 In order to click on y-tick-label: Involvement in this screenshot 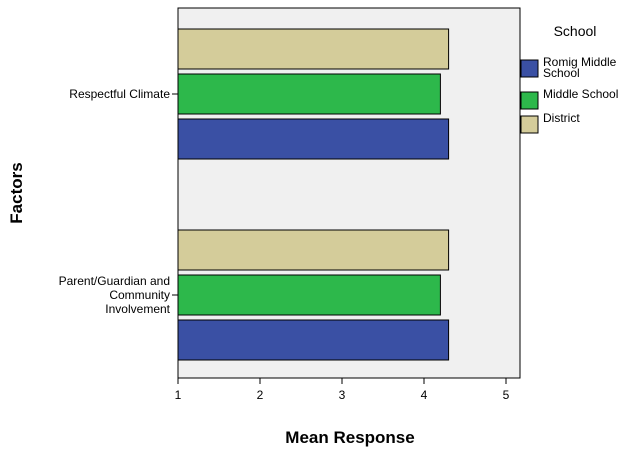, I will do `click(137, 309)`.